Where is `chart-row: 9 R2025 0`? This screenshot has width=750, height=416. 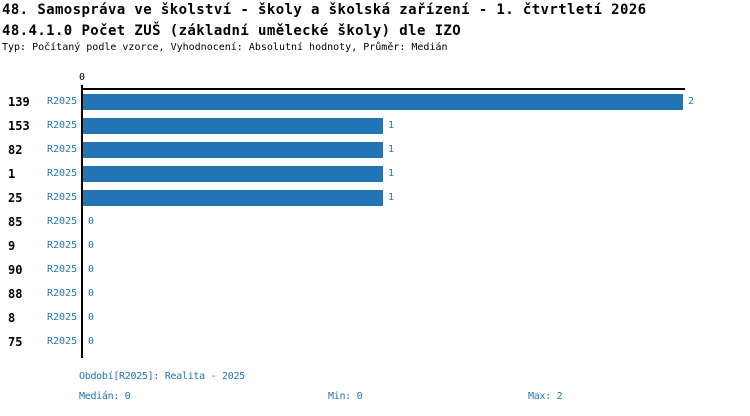
chart-row: 9 R2025 0 is located at coordinates (375, 246).